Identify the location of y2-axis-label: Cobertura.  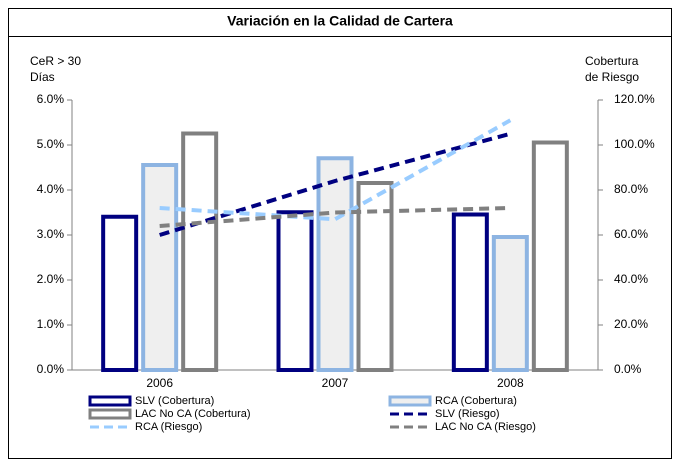
(612, 61).